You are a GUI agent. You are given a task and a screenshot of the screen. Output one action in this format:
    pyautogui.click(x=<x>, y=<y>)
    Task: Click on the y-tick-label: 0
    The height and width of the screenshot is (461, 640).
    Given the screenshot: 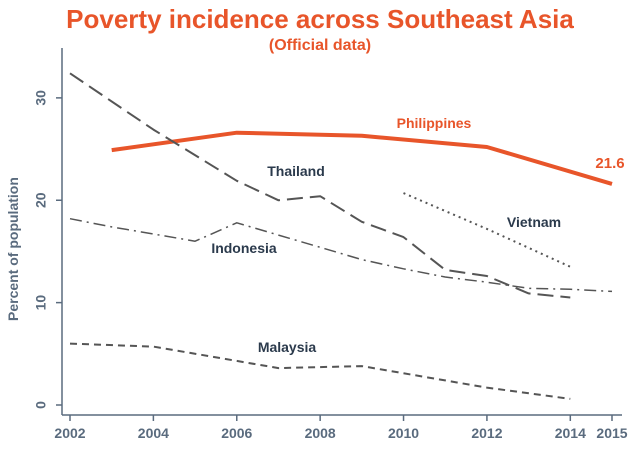 What is the action you would take?
    pyautogui.click(x=41, y=405)
    